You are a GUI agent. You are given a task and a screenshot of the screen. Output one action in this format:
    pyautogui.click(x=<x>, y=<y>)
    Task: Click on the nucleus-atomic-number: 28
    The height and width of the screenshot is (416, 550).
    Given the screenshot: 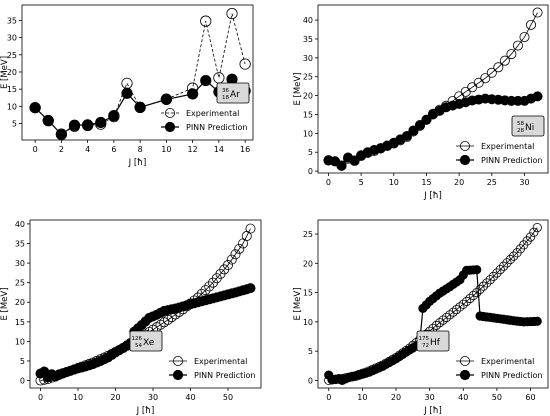 What is the action you would take?
    pyautogui.click(x=520, y=131)
    